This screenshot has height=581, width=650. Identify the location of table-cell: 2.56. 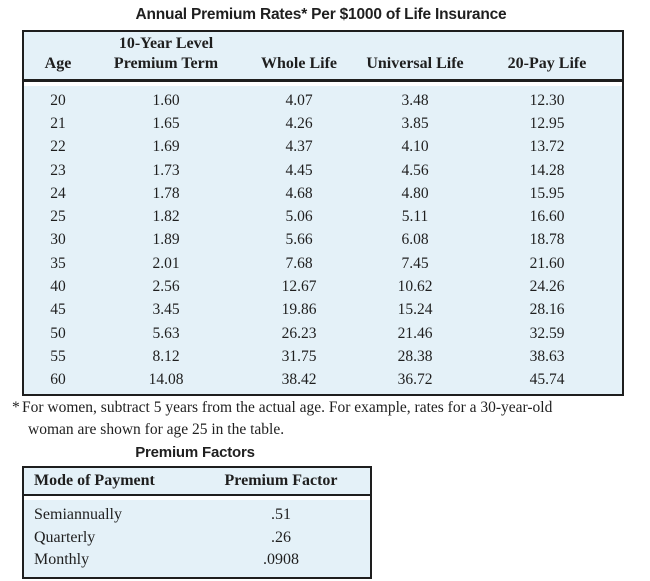
(166, 287).